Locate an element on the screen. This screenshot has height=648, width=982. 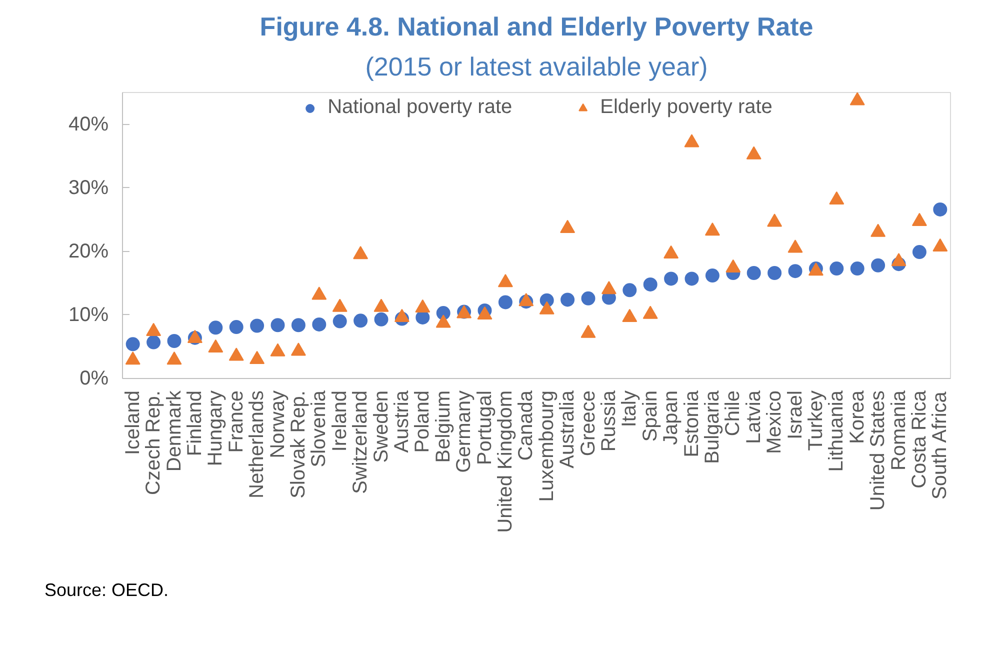
x-tick-label: Japan is located at coordinates (671, 417).